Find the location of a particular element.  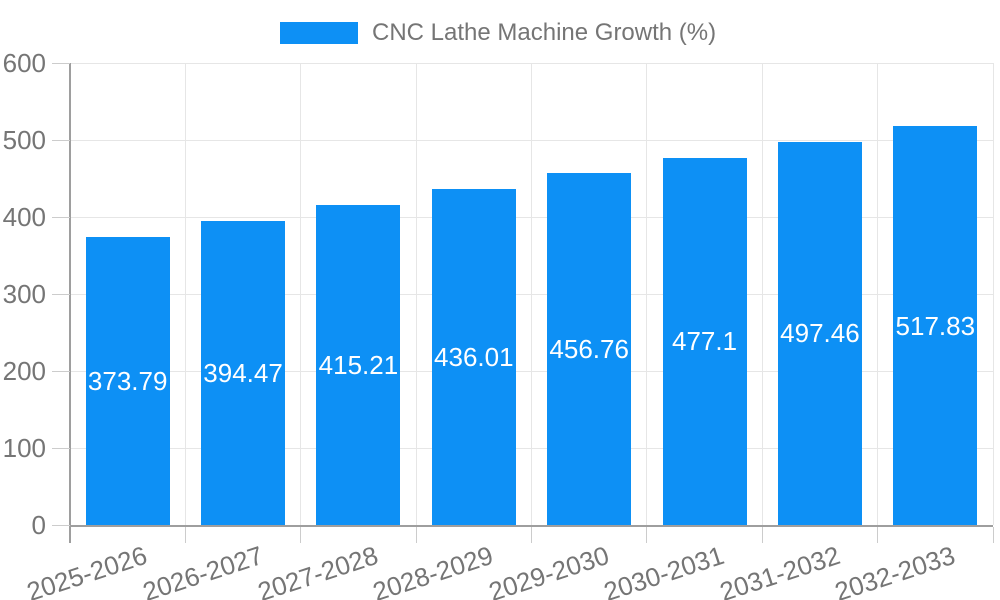

bar-value-label: 415.21 is located at coordinates (358, 365).